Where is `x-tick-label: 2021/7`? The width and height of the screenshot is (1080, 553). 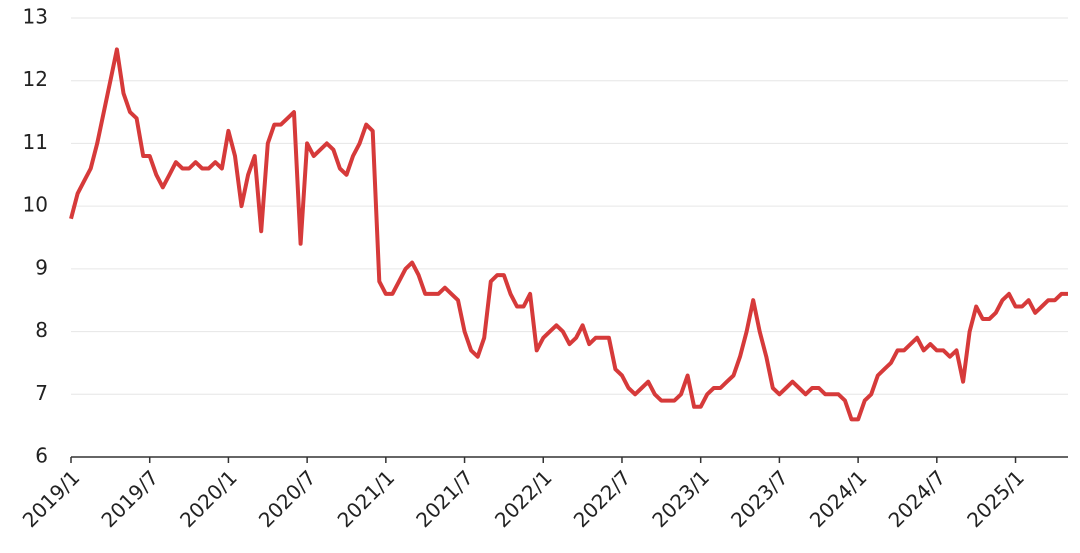
x-tick-label: 2021/7 is located at coordinates (444, 498).